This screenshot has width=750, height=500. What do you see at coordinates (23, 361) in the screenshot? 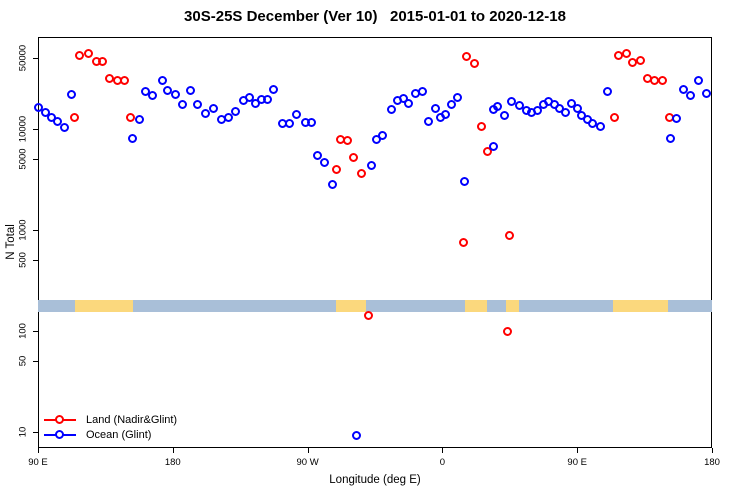
I see `y-tick-label: 50` at bounding box center [23, 361].